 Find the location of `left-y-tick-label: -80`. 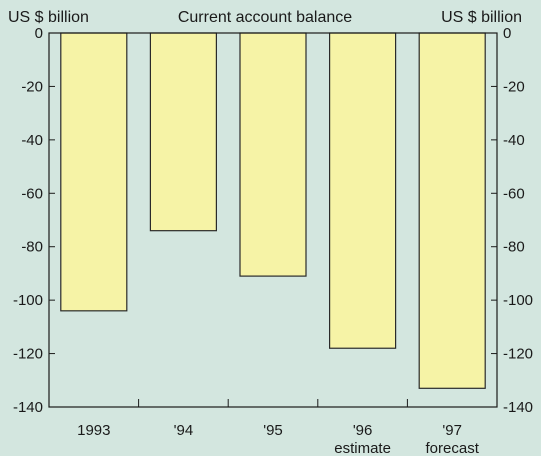

left-y-tick-label: -80 is located at coordinates (32, 247).